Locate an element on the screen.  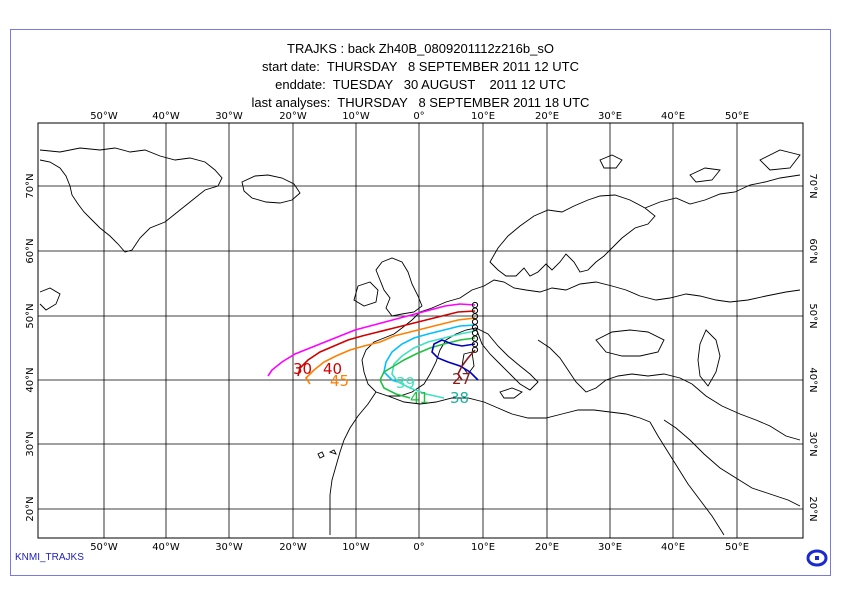
lat-label-right: 60°N is located at coordinates (812, 250).